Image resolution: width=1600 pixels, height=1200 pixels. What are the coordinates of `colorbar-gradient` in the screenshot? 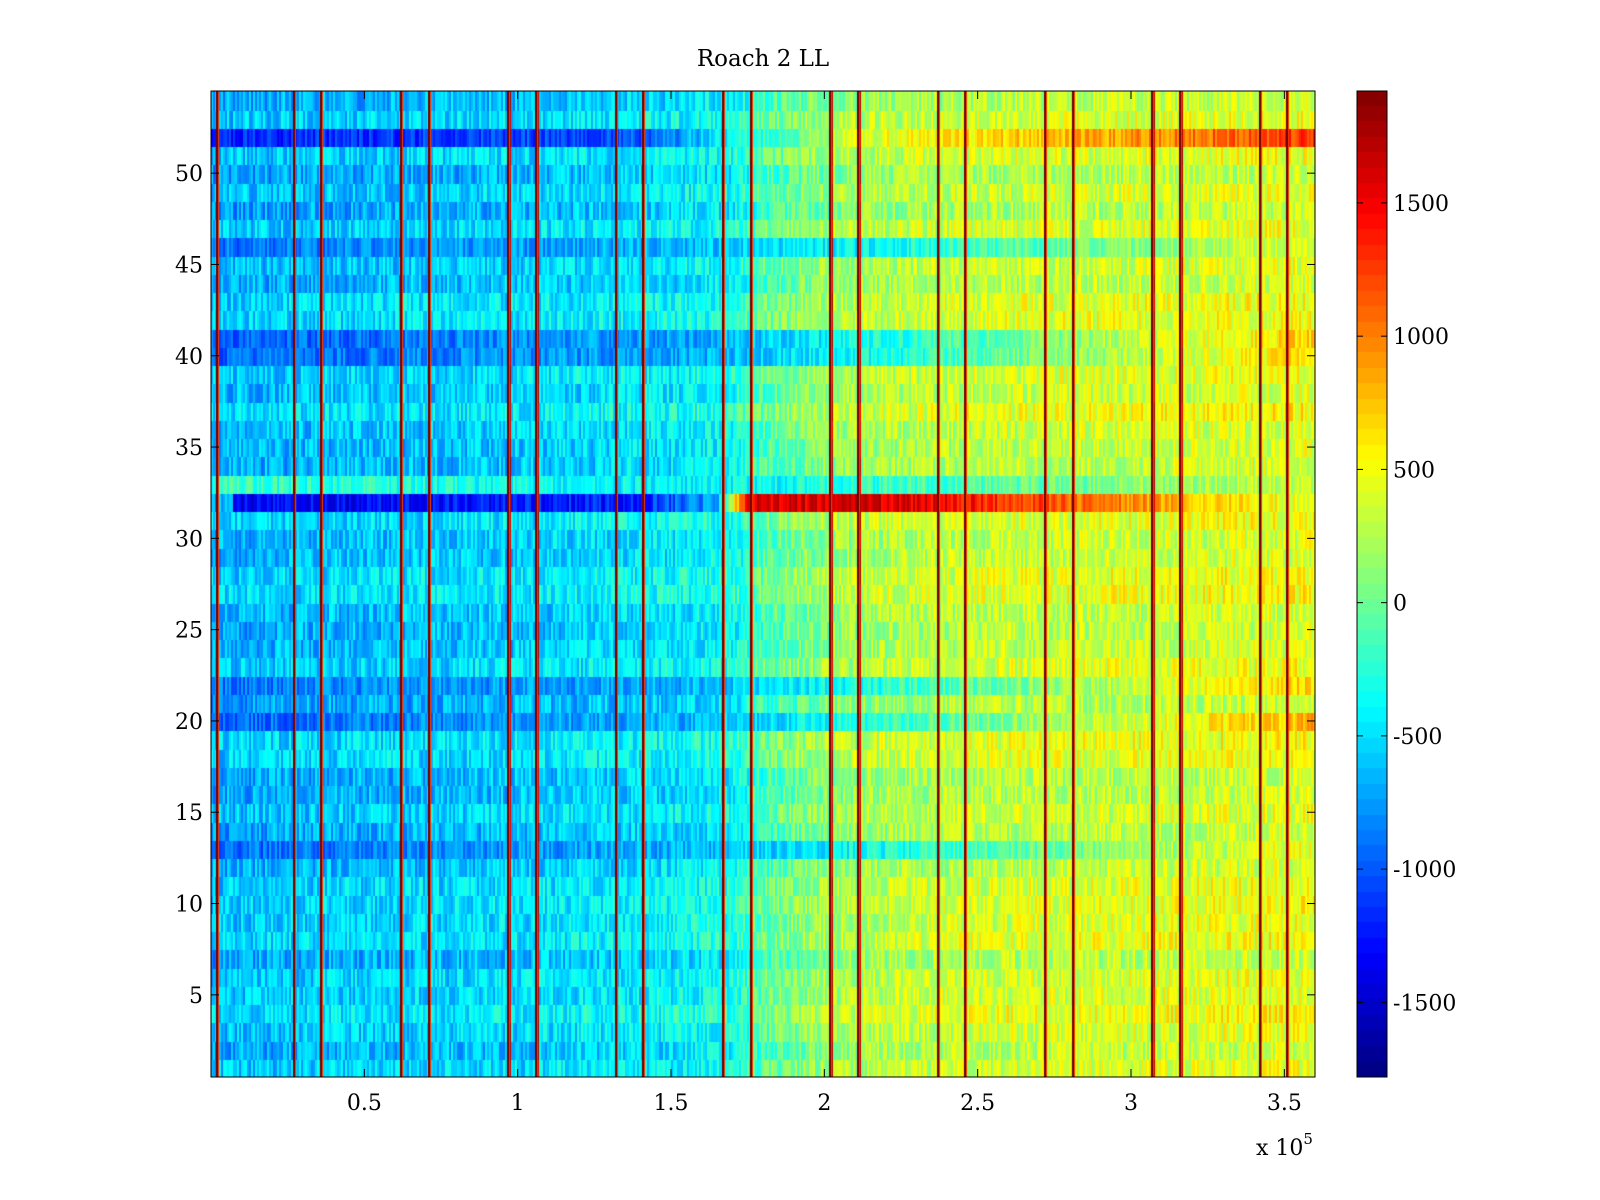 It's located at (1372, 584).